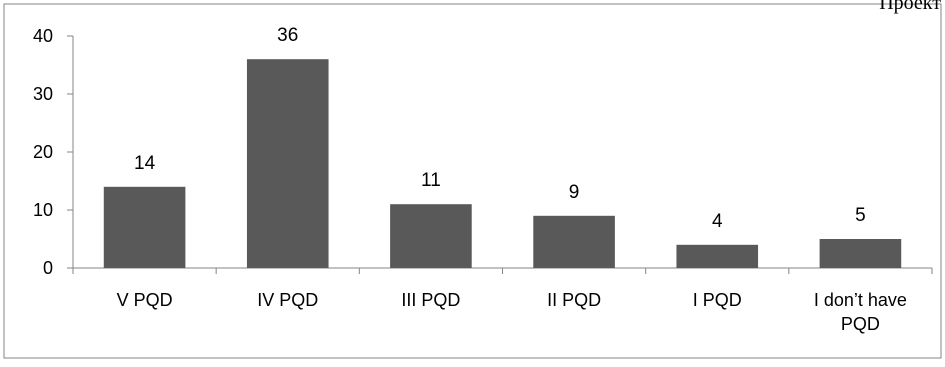 This screenshot has width=945, height=367. I want to click on x-tick-label: V PQD, so click(145, 300).